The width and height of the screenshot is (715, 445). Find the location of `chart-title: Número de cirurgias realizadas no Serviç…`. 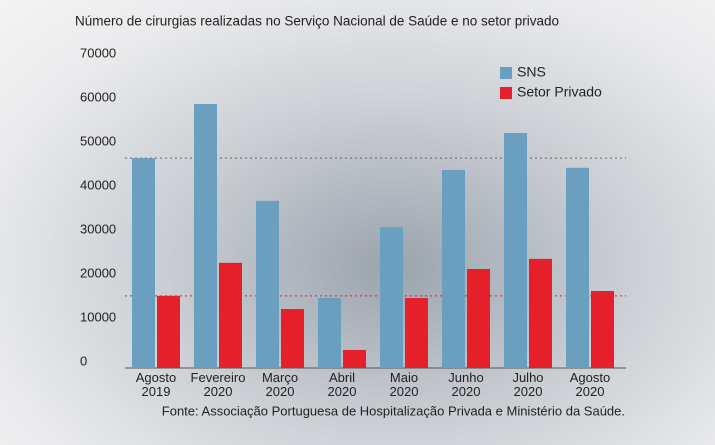

chart-title: Número de cirurgias realizadas no Serviç… is located at coordinates (317, 21).